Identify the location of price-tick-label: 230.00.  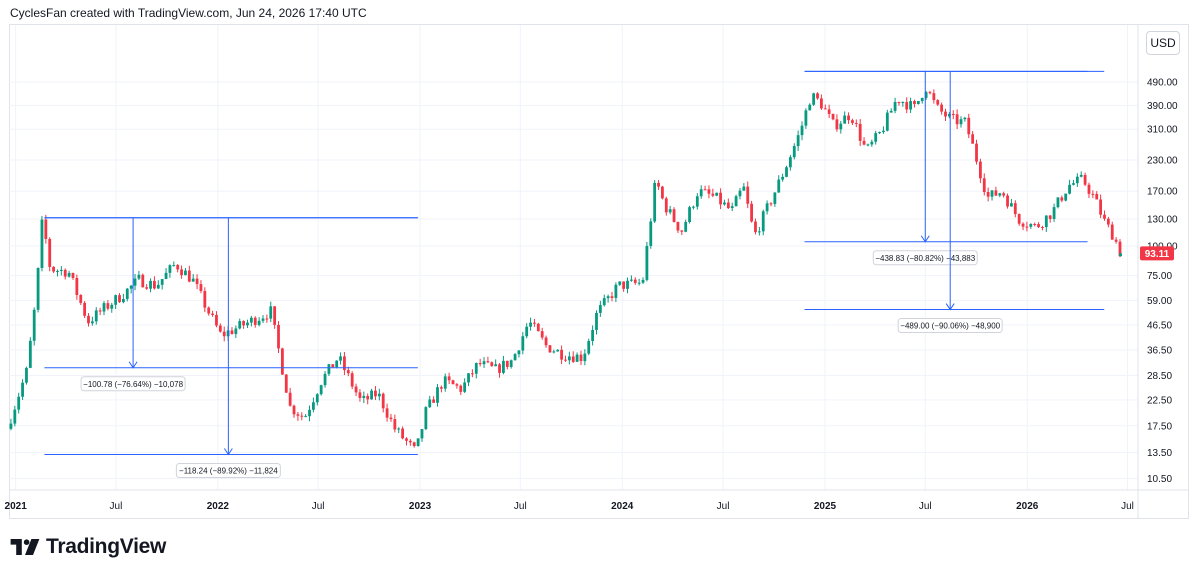
(1162, 161).